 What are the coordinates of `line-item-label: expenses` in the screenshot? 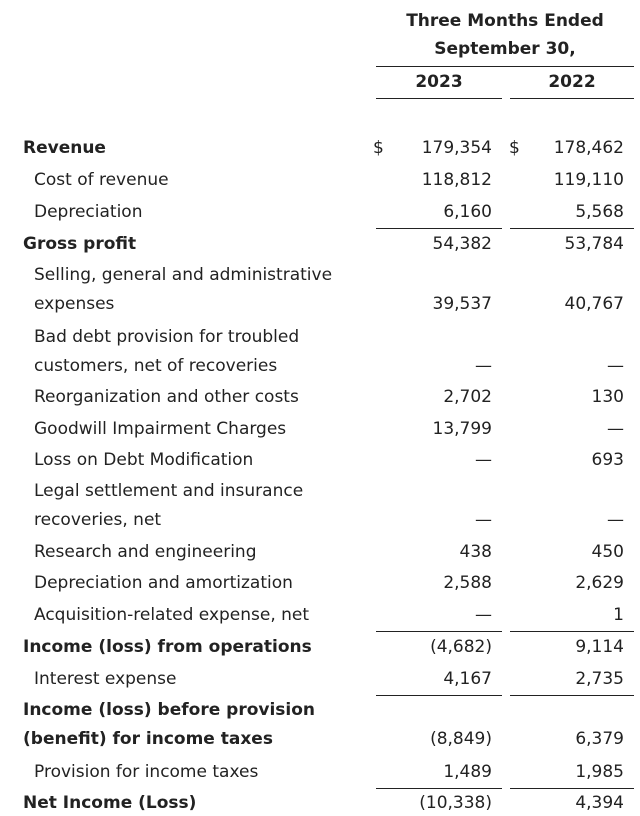 It's located at (74, 304).